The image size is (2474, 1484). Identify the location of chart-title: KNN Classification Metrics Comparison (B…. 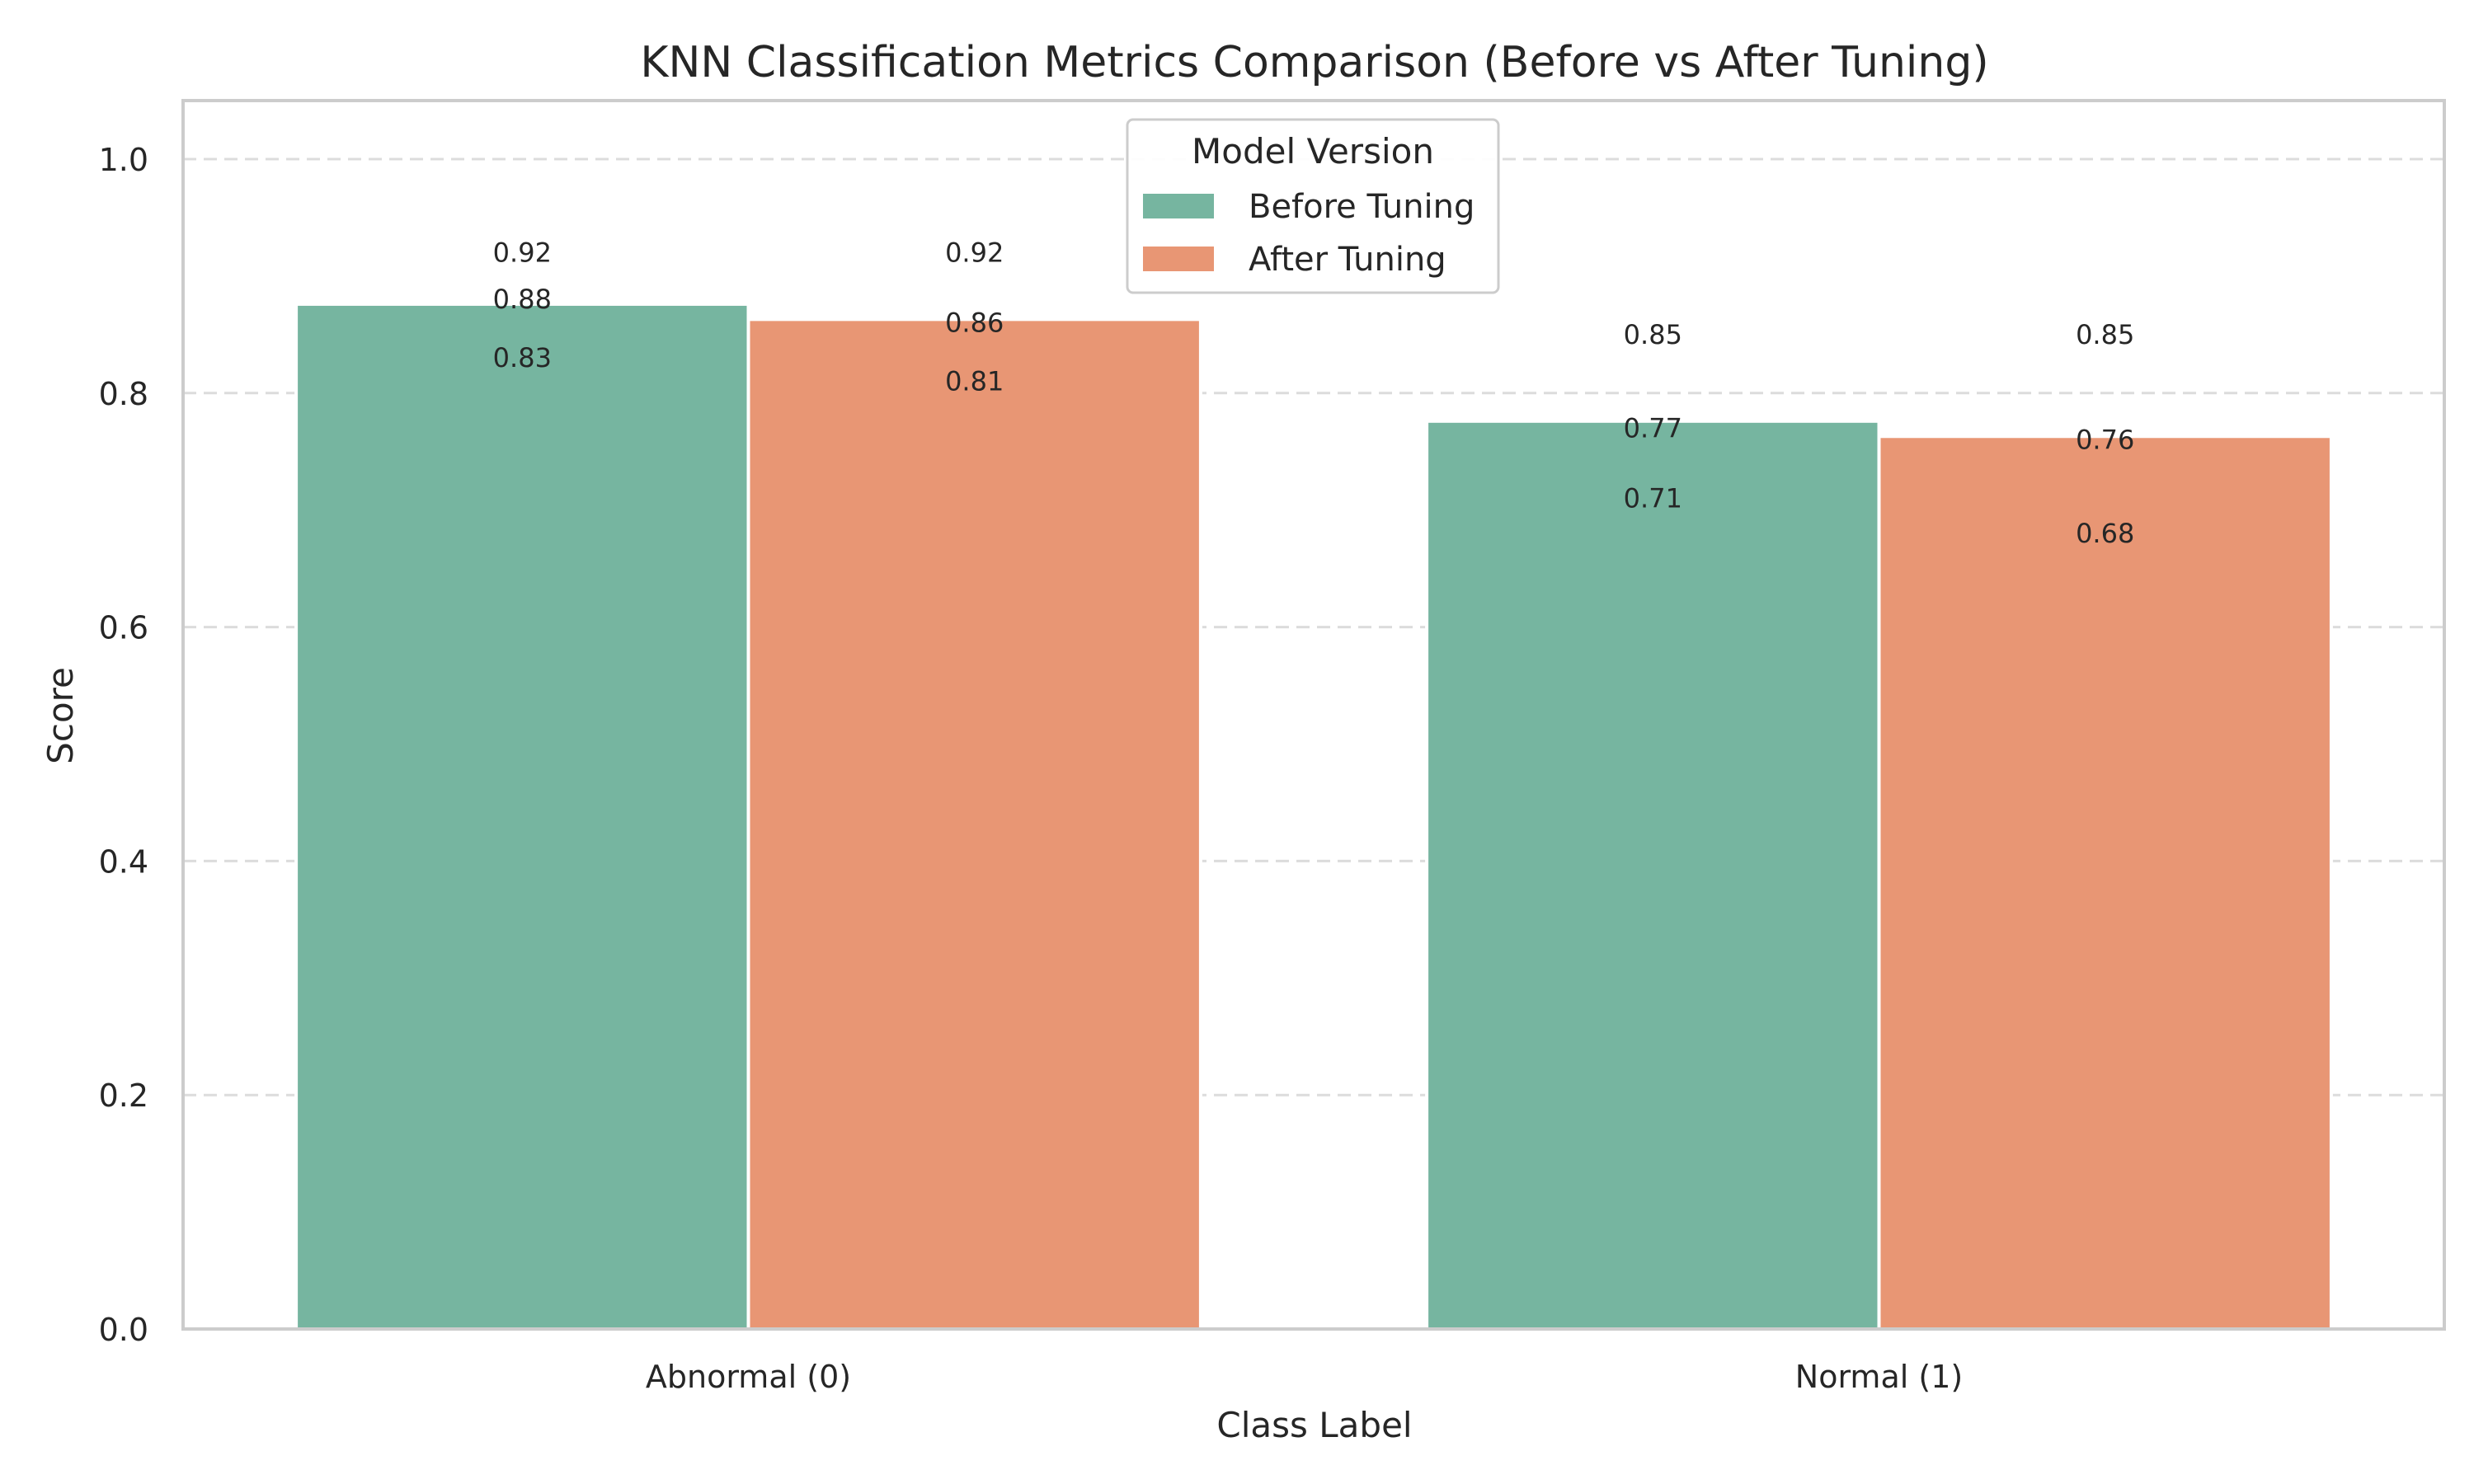
(1314, 62).